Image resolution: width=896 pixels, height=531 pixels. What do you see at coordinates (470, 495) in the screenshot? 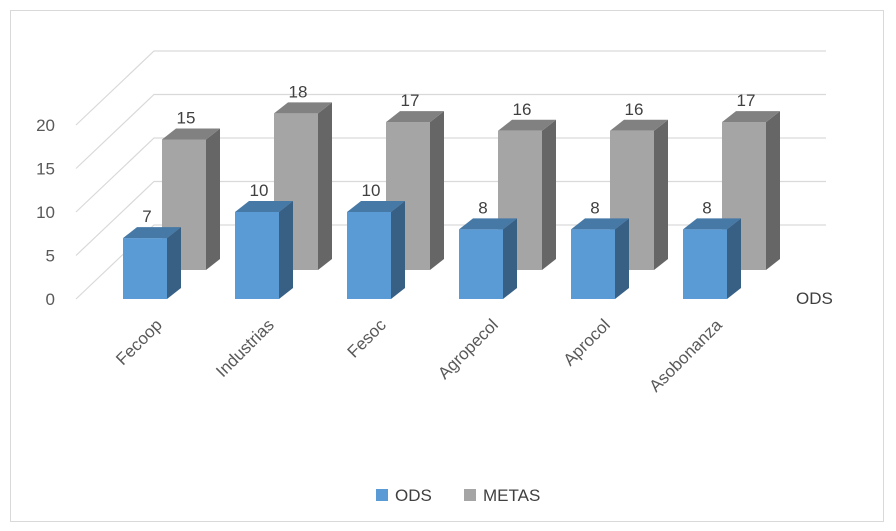
I see `legend-swatch-metas` at bounding box center [470, 495].